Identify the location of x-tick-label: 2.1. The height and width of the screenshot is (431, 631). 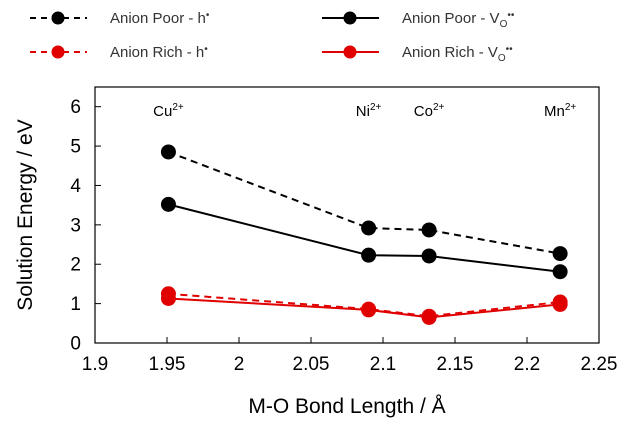
(383, 364).